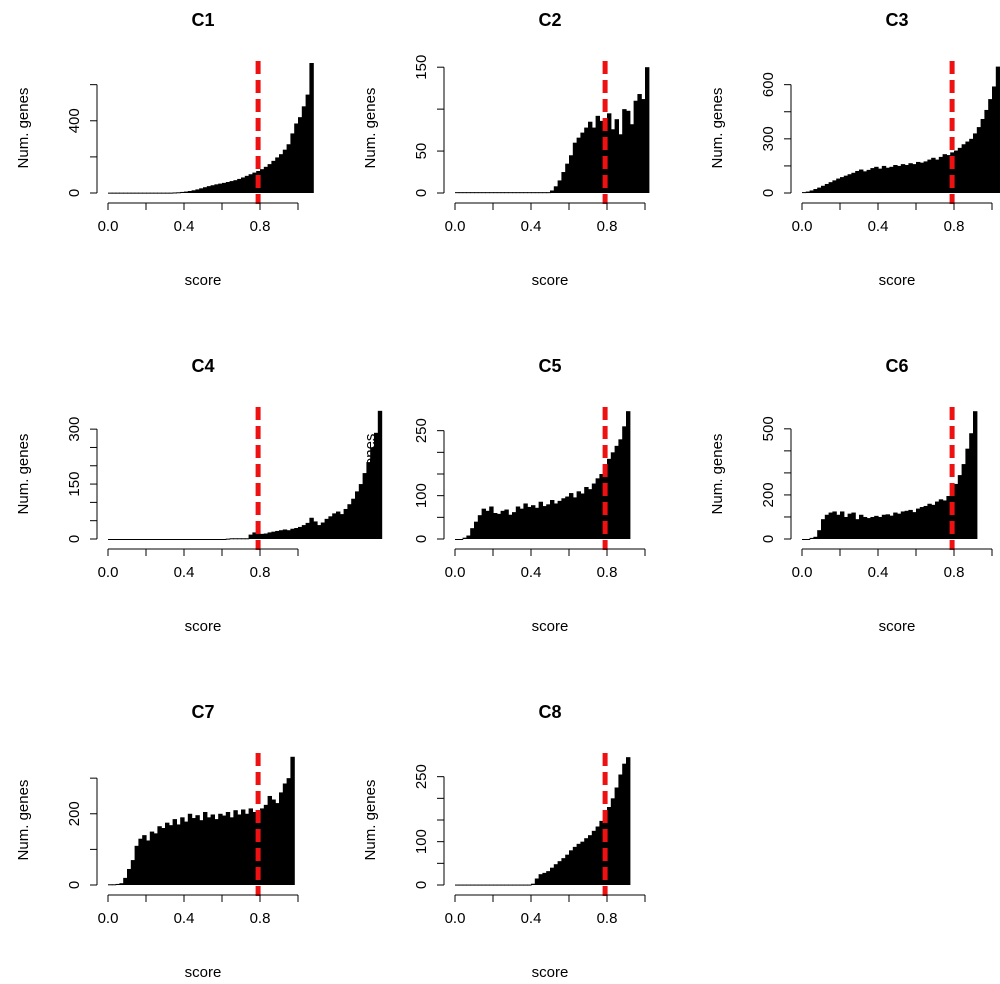  Describe the element at coordinates (74, 120) in the screenshot. I see `y-tick-label: 400` at that location.